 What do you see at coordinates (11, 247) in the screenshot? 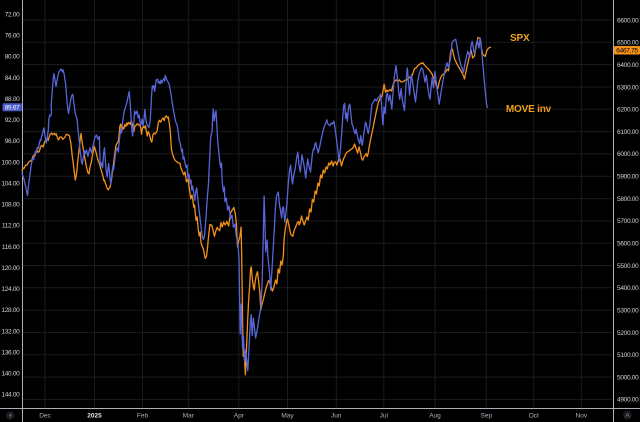
I see `svg-text: 116.00` at bounding box center [11, 247].